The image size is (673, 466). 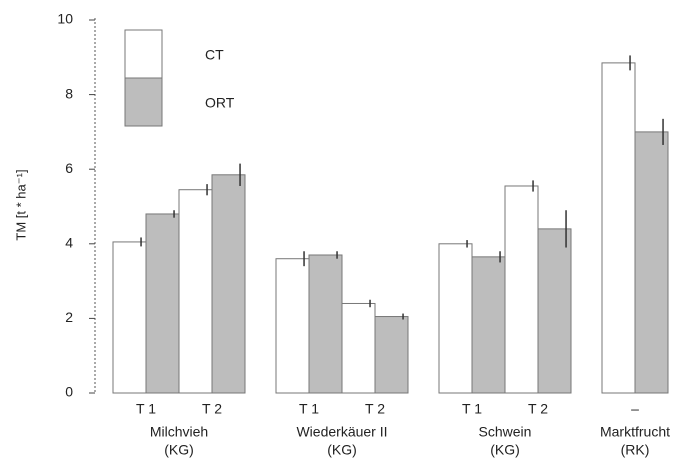 What do you see at coordinates (635, 432) in the screenshot?
I see `group-label: Marktfrucht` at bounding box center [635, 432].